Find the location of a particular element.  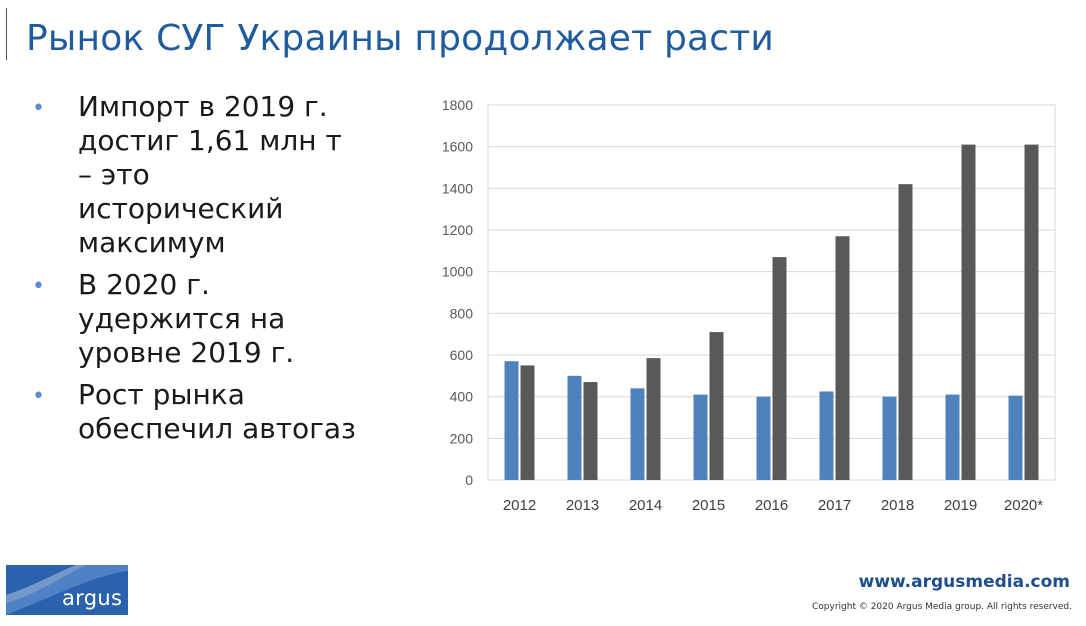

bar-series-1-2017 is located at coordinates (826, 435).